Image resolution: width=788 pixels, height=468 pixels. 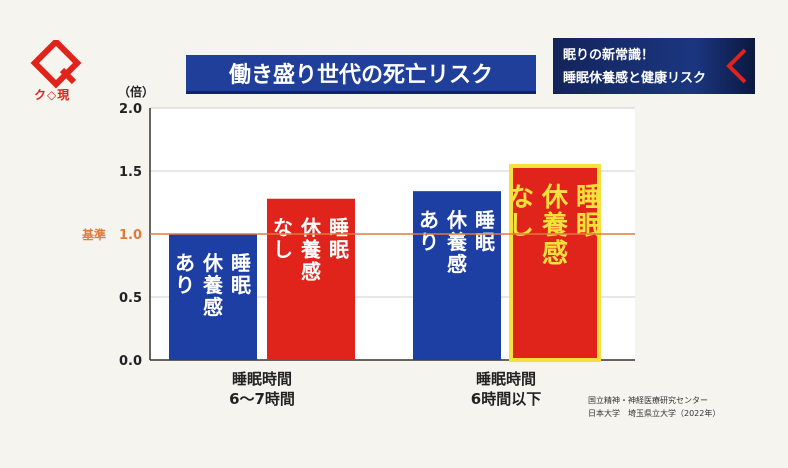 What do you see at coordinates (130, 235) in the screenshot?
I see `y-tick-label: 1.0` at bounding box center [130, 235].